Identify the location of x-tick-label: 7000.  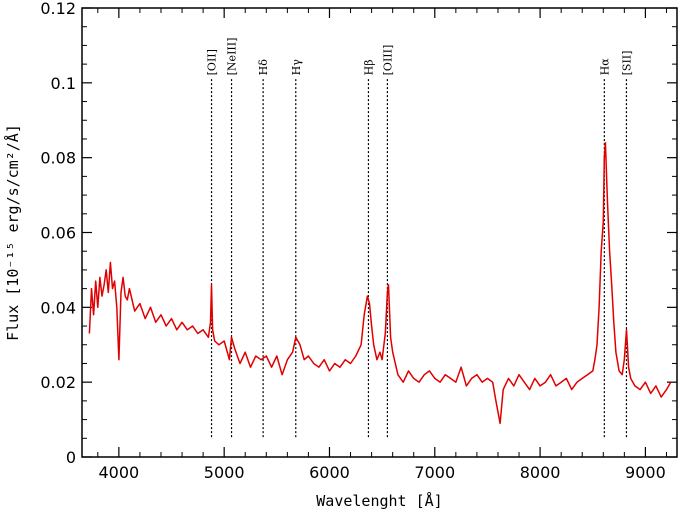
(434, 472).